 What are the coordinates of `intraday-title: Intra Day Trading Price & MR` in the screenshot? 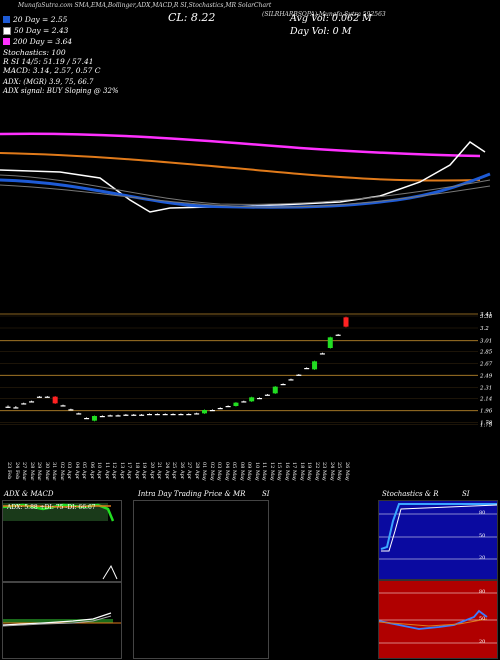 It's located at (192, 494).